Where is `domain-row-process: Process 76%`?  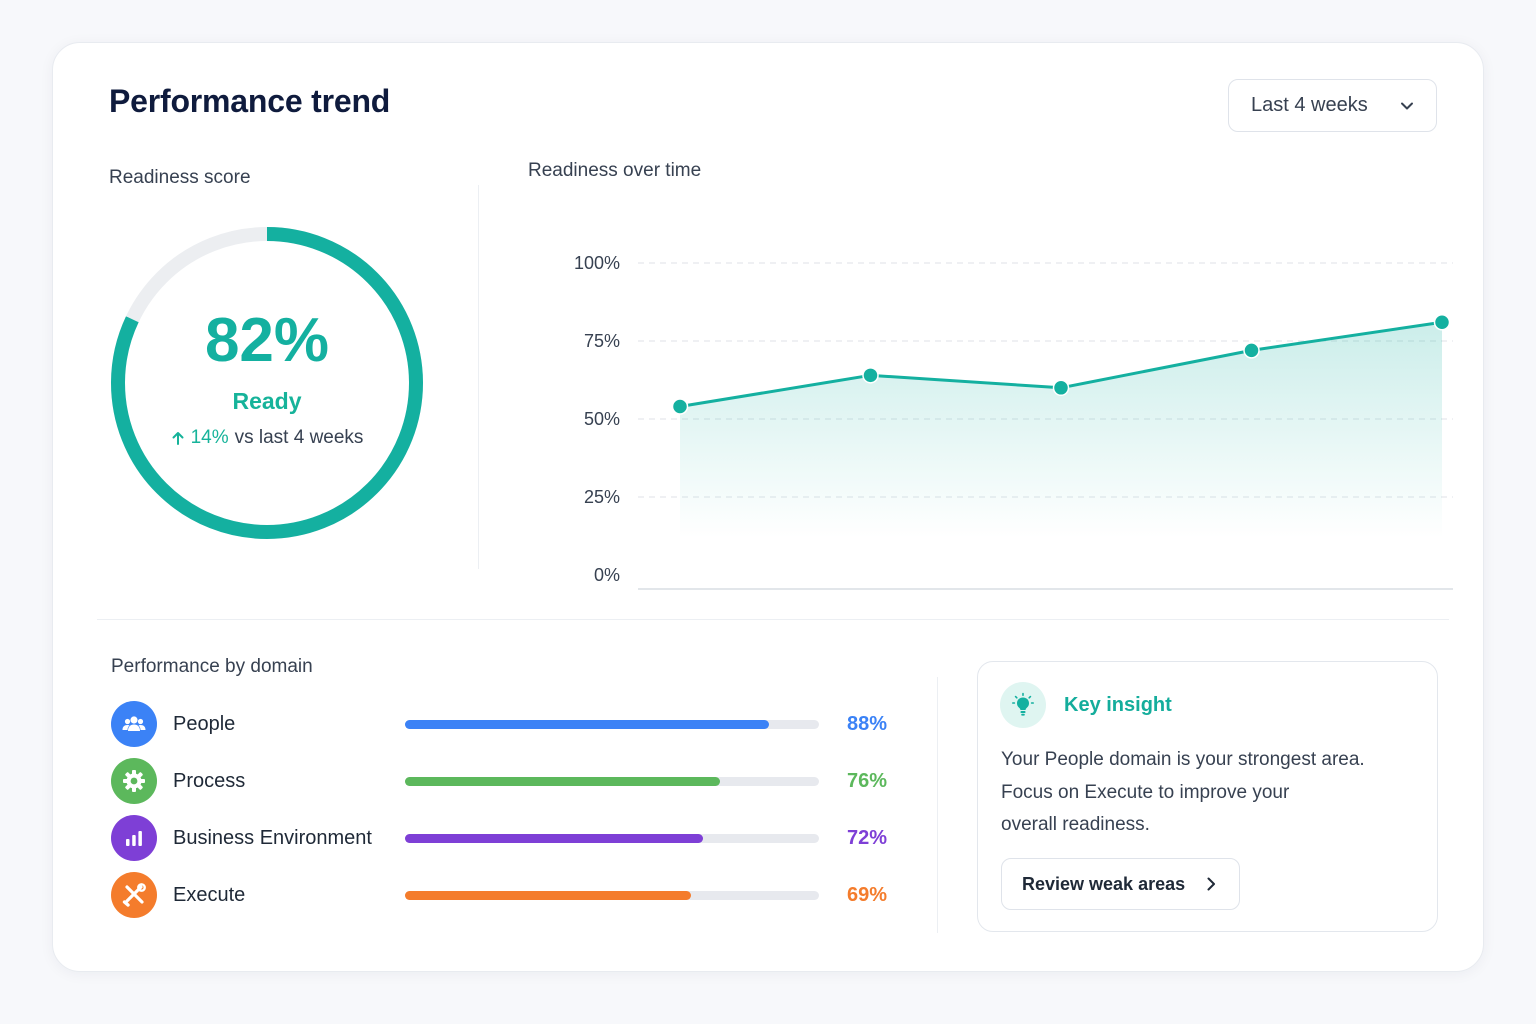
domain-row-process: Process 76% is located at coordinates (501, 781).